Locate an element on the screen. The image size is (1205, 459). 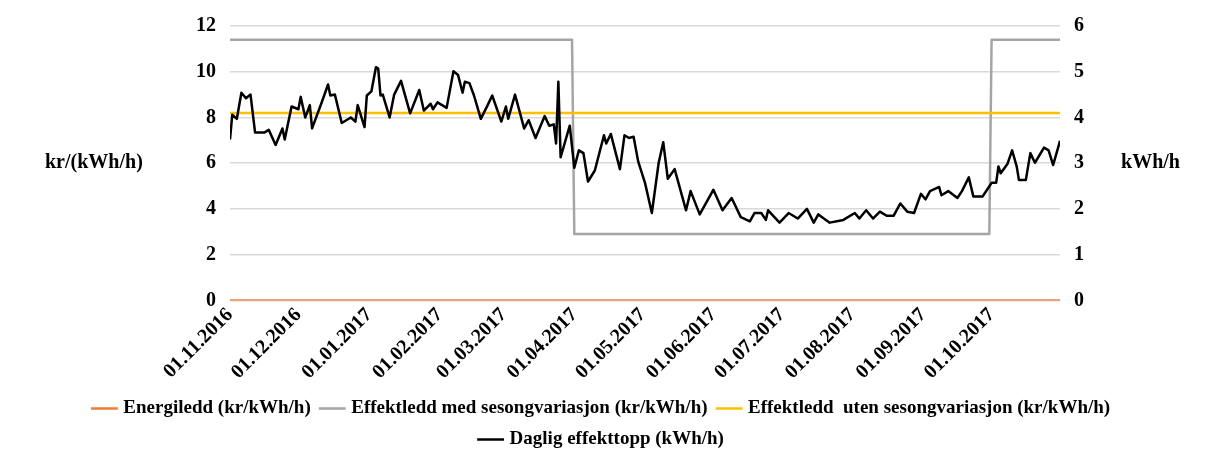
y-tick-label: 8 is located at coordinates (211, 115).